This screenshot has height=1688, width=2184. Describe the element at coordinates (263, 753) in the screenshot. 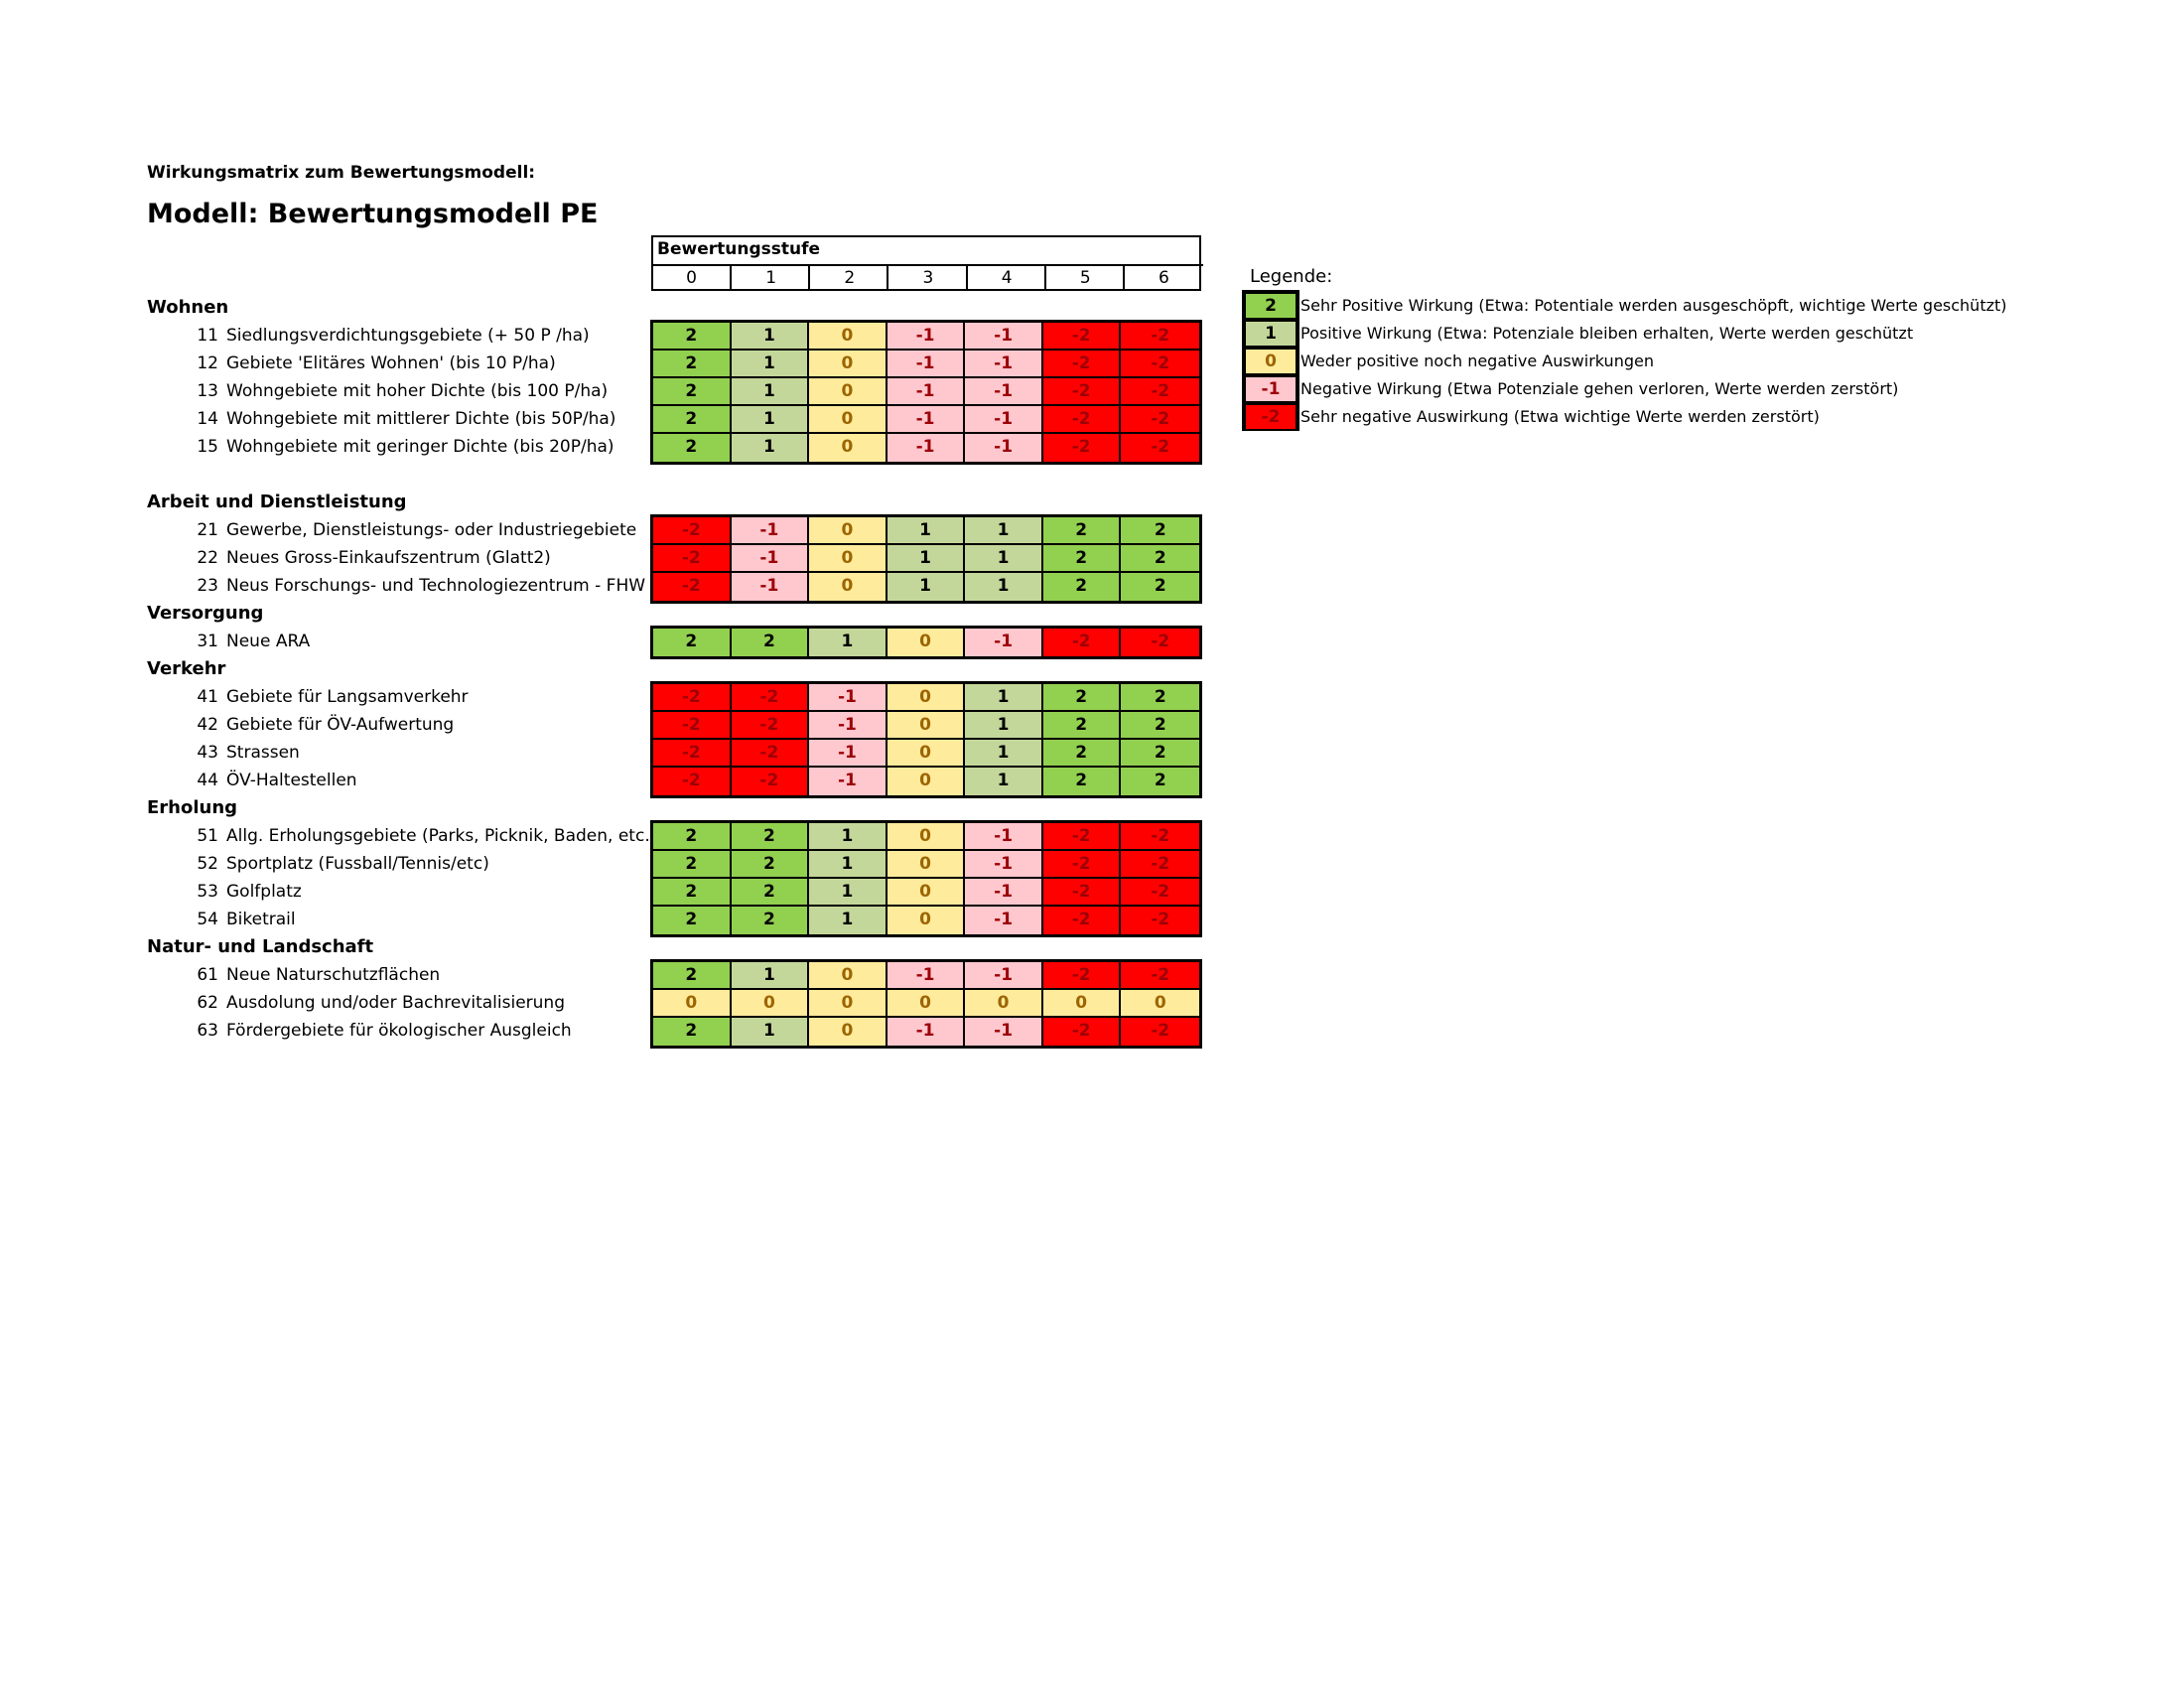

I see `row-text: Strassen` at that location.